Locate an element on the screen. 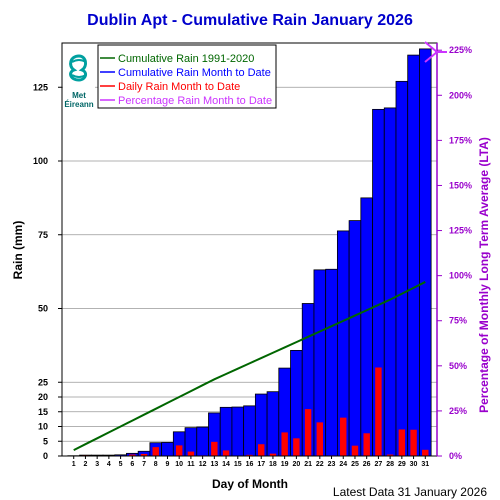 Image resolution: width=500 pixels, height=500 pixels. y-right-tick-label: 150% is located at coordinates (460, 185).